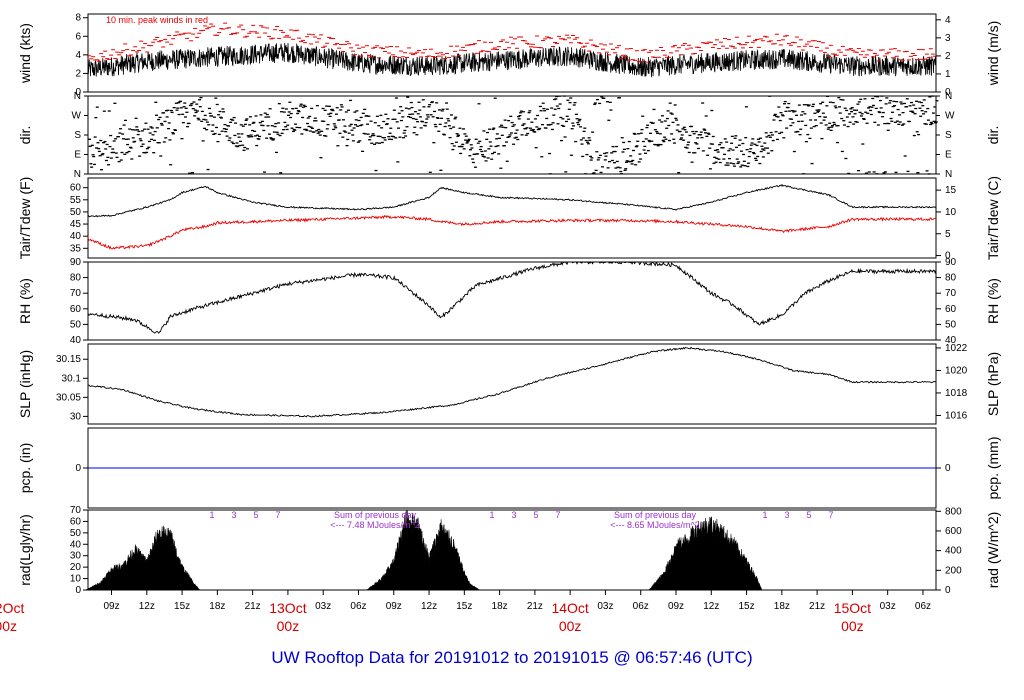  What do you see at coordinates (358, 606) in the screenshot?
I see `x-tick-label: 06z` at bounding box center [358, 606].